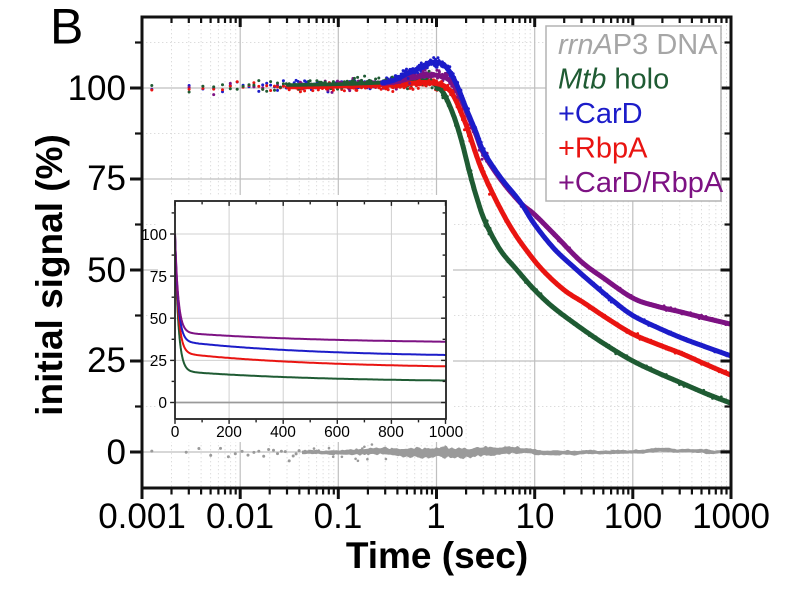 This screenshot has width=800, height=602. Describe the element at coordinates (638, 45) in the screenshot. I see `svg-text: rrnAP3 DNA` at that location.